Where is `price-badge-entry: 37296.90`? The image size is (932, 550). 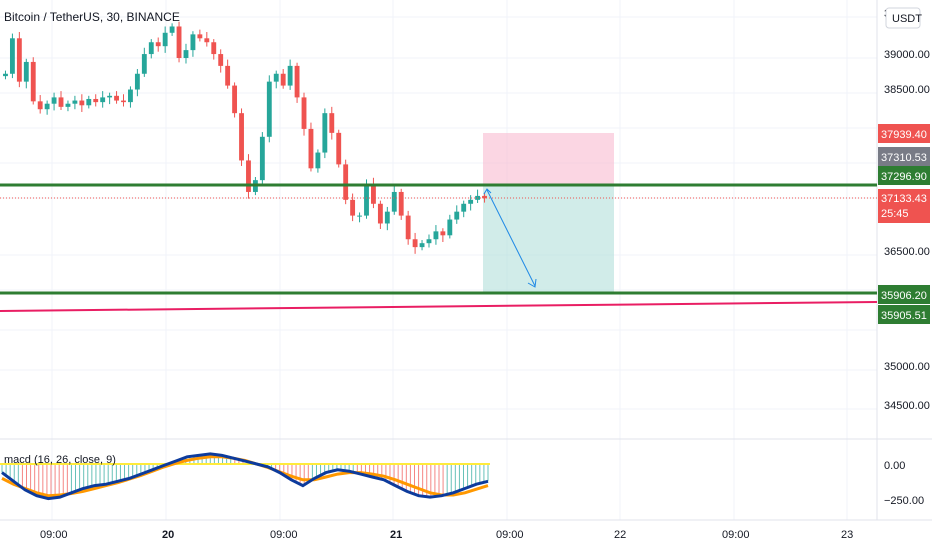
price-badge-entry: 37296.90 is located at coordinates (904, 175).